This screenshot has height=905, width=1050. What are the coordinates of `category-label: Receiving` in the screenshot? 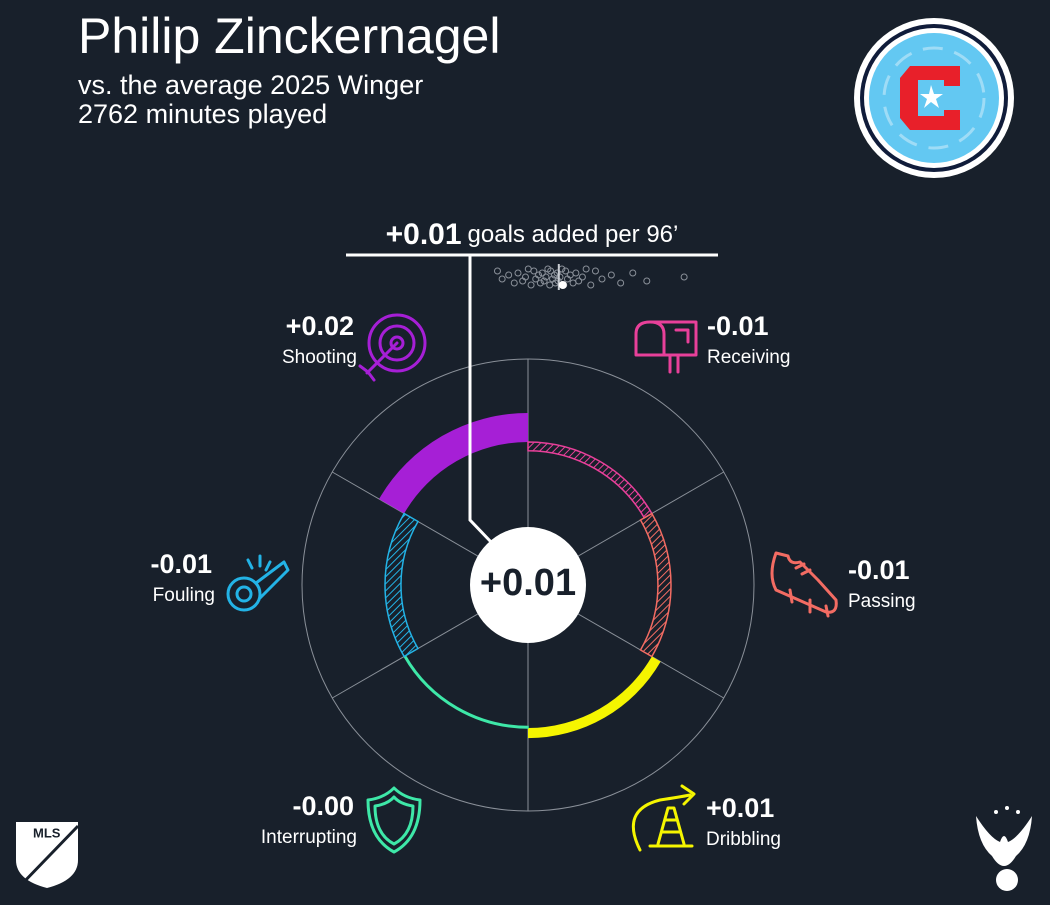 It's located at (748, 357).